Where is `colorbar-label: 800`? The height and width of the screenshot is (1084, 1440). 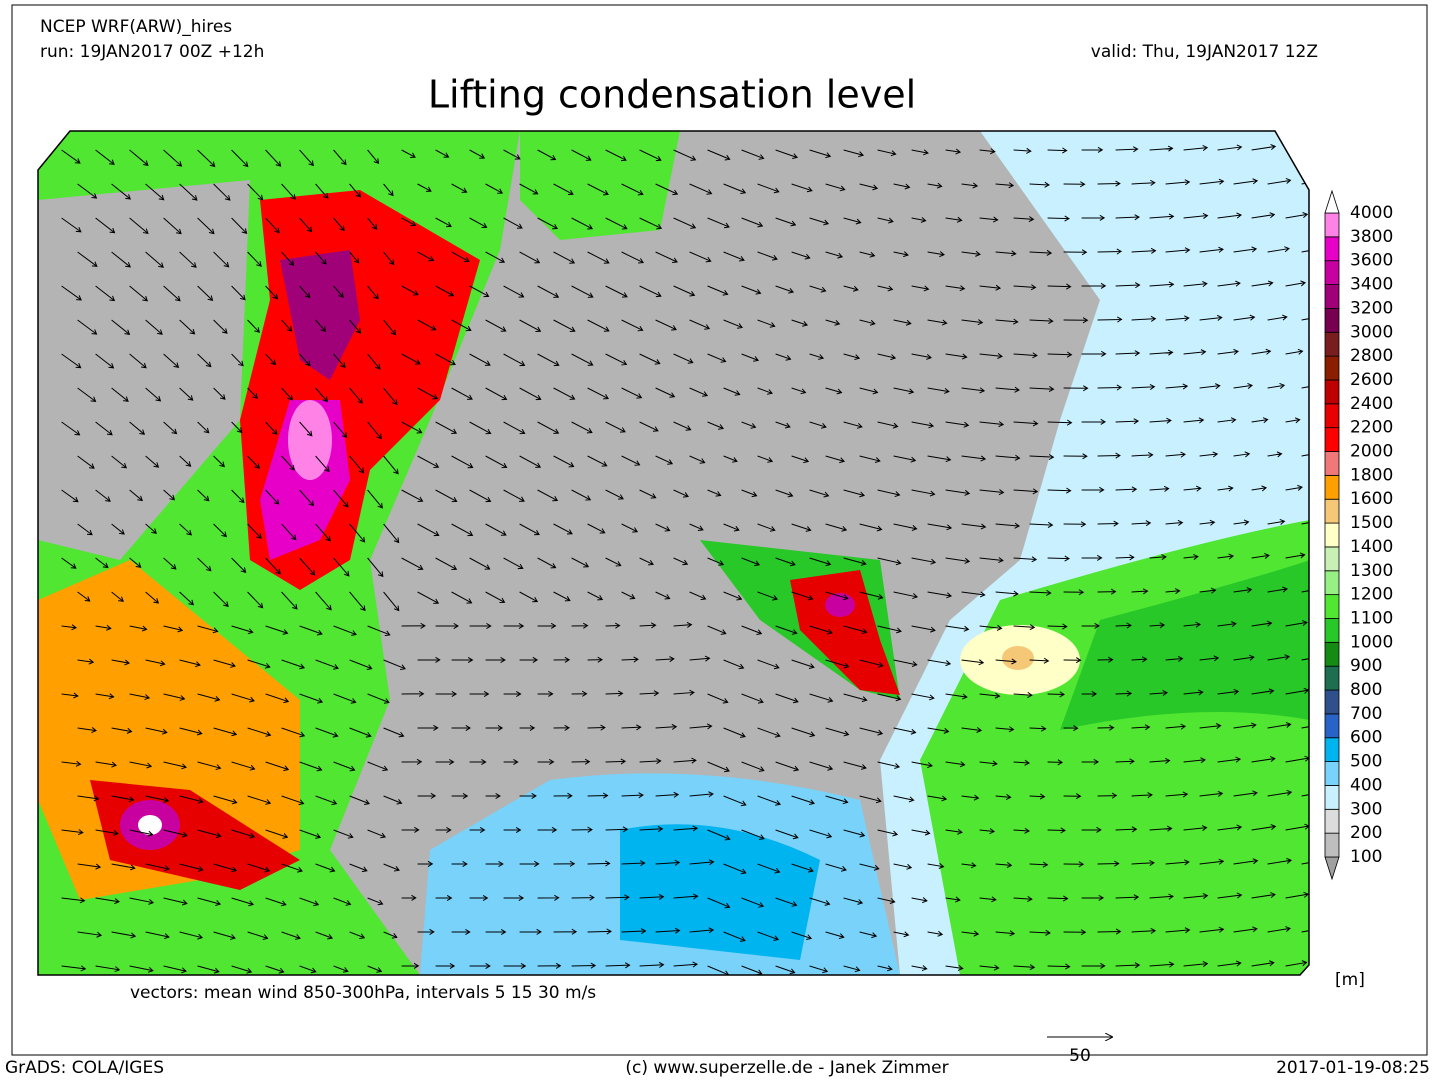 colorbar-label: 800 is located at coordinates (1366, 690).